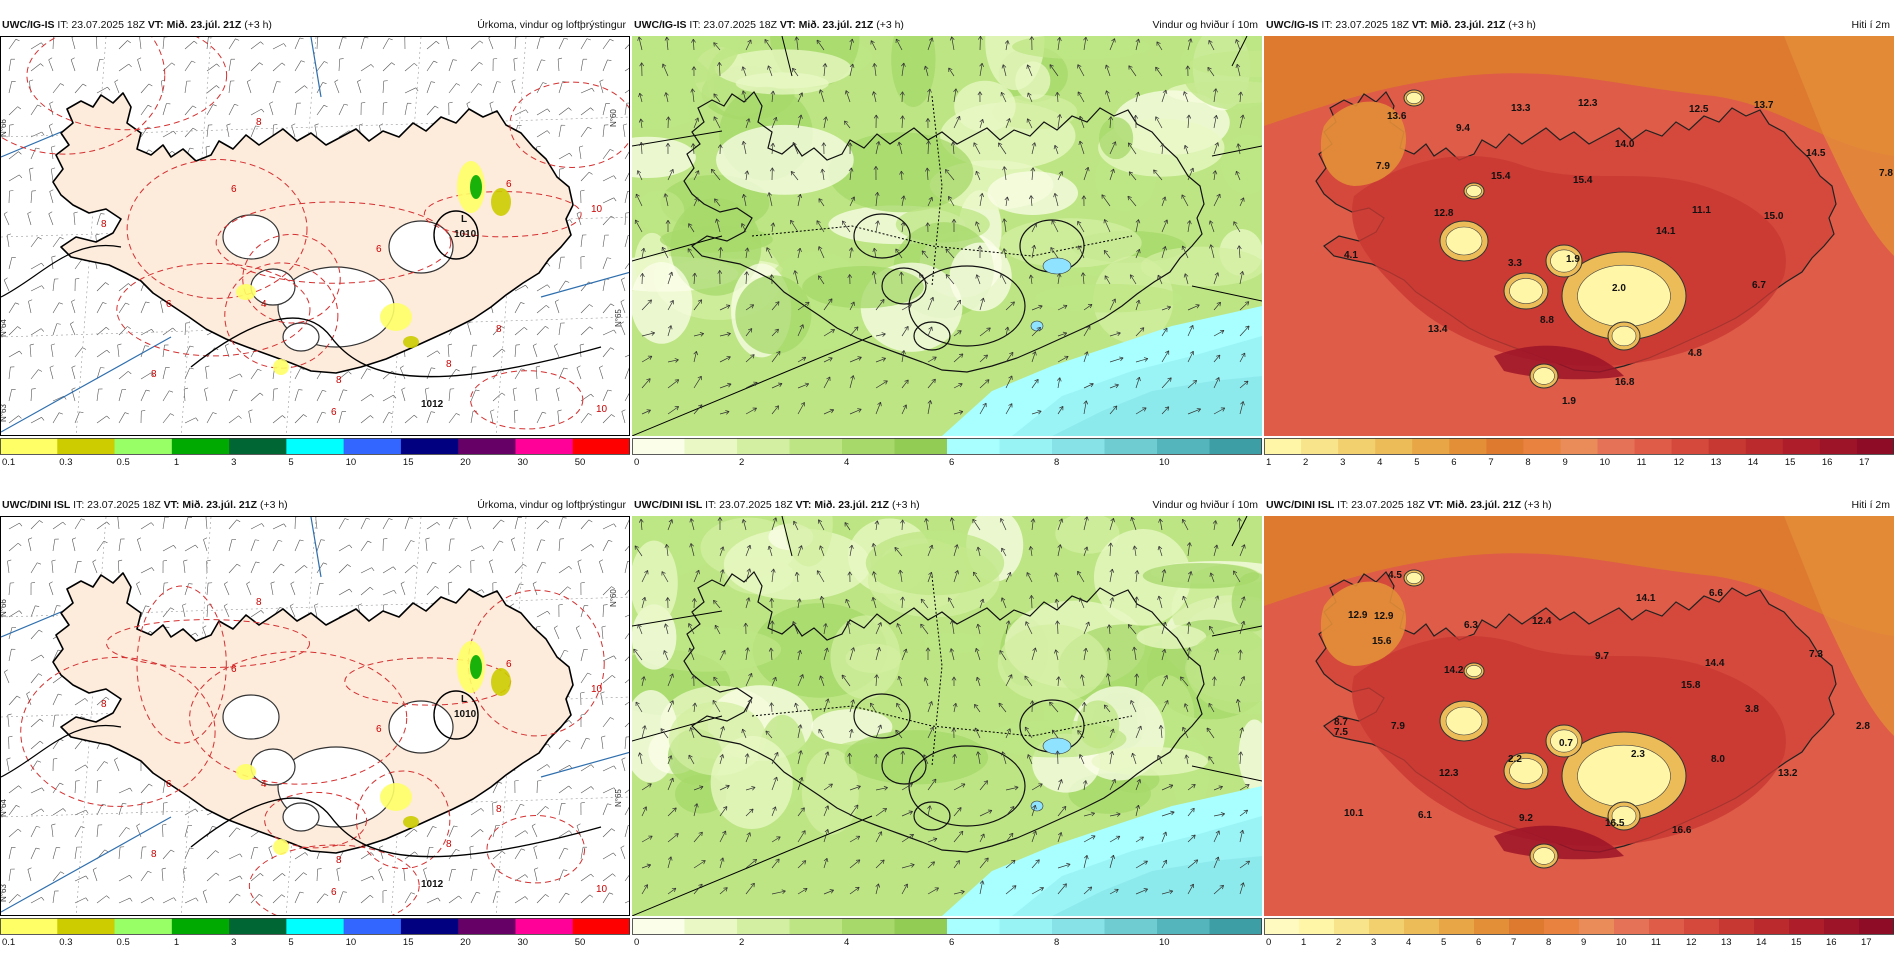 The width and height of the screenshot is (1900, 964). What do you see at coordinates (1695, 353) in the screenshot?
I see `temperature-label: 4.8` at bounding box center [1695, 353].